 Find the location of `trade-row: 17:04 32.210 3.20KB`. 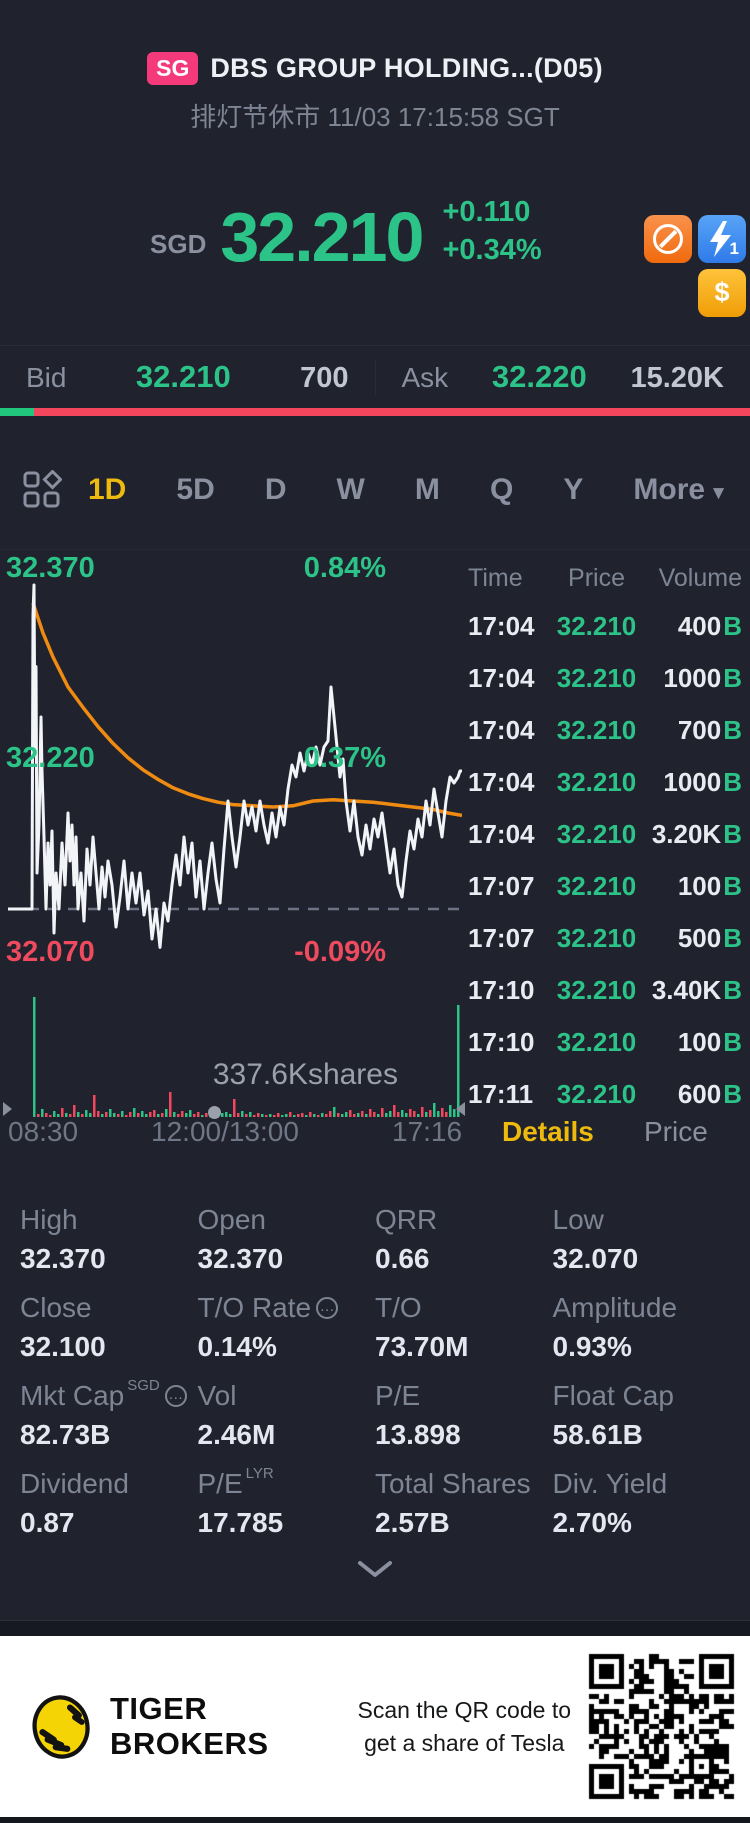

trade-row: 17:04 32.210 3.20KB is located at coordinates (605, 834).